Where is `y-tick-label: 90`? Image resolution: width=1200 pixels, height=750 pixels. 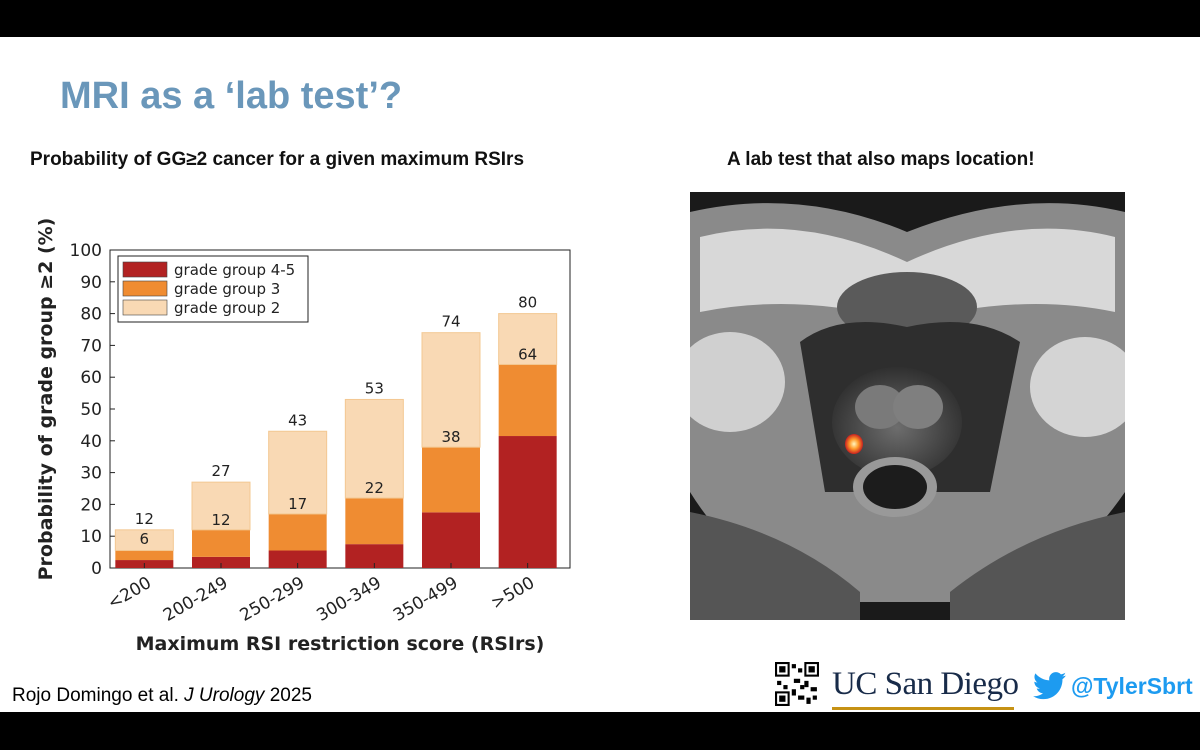
y-tick-label: 90 is located at coordinates (91, 283).